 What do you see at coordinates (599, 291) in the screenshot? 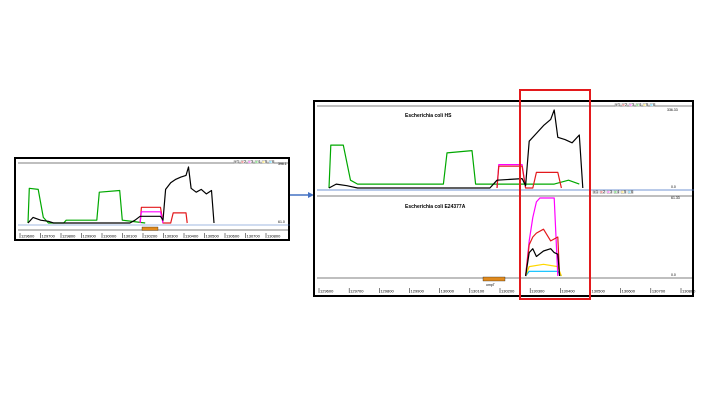
I see `detail-tick-label: 130500` at bounding box center [599, 291].